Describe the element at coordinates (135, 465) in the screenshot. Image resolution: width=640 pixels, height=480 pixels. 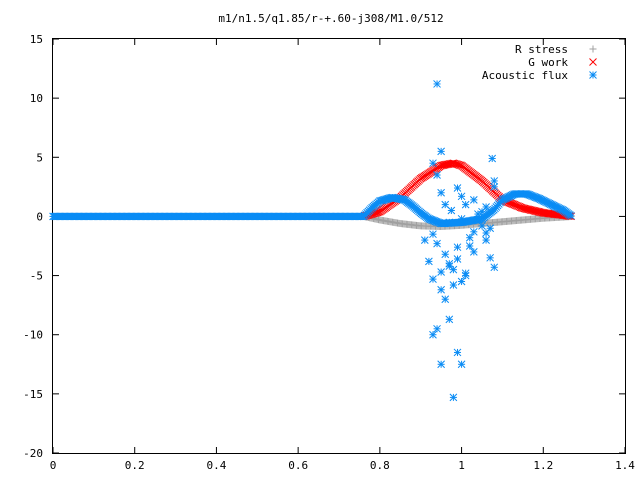
I see `x-tick-label: 0.2` at that location.